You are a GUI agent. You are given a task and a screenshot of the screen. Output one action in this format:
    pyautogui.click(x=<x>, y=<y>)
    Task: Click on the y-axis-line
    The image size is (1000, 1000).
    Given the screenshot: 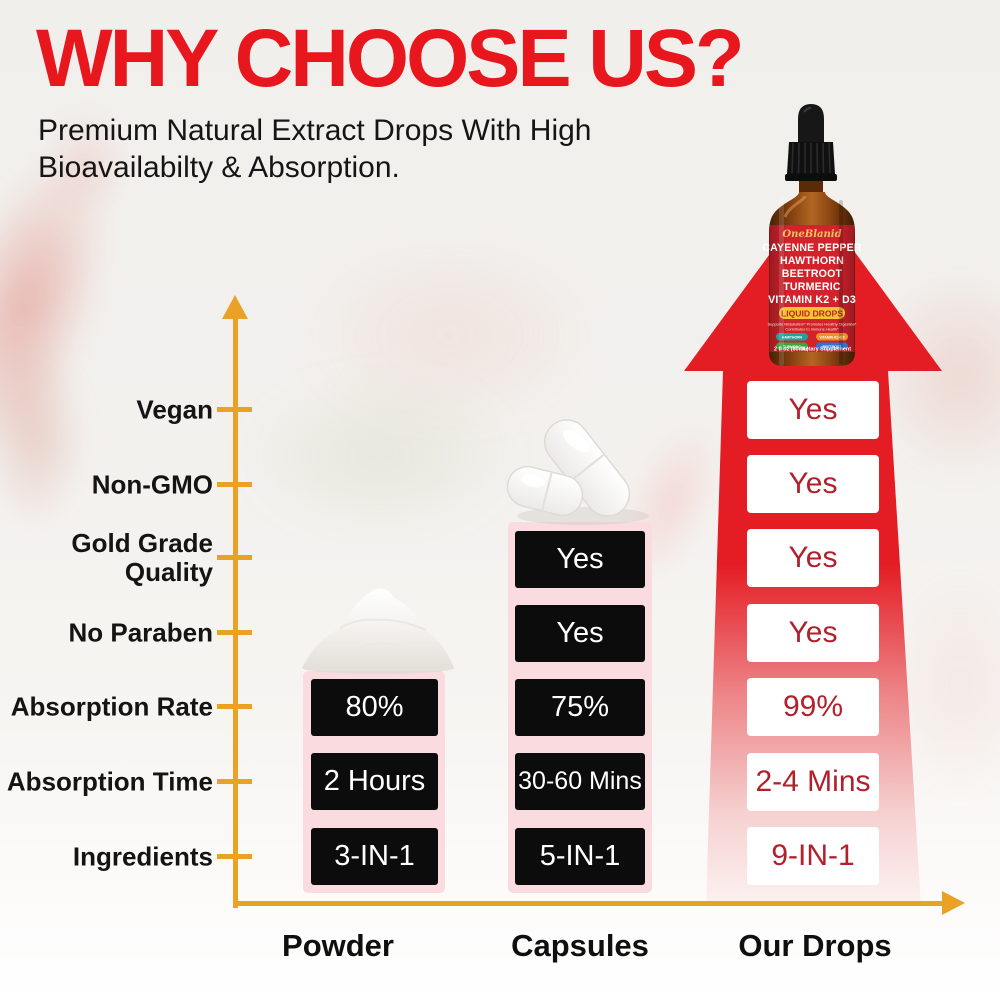 What is the action you would take?
    pyautogui.click(x=235, y=611)
    